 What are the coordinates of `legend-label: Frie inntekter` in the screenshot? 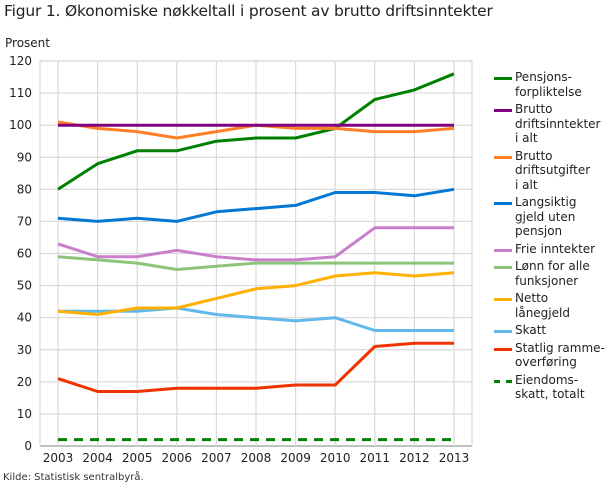 It's located at (555, 248).